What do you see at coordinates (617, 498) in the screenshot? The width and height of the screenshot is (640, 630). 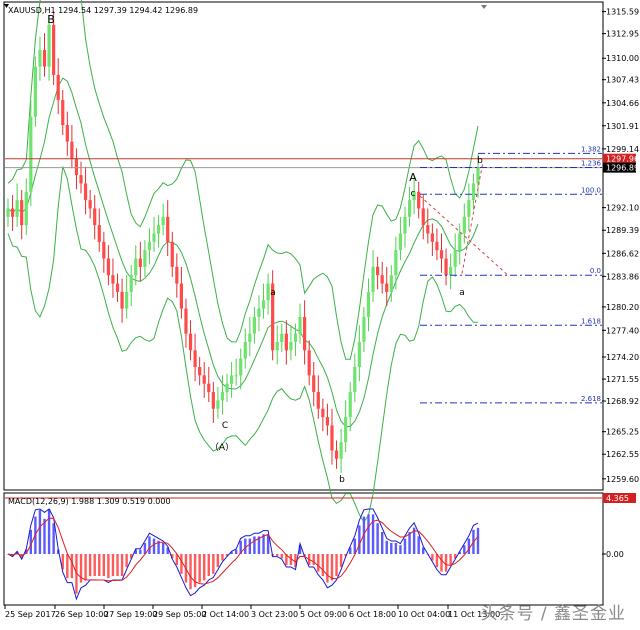 I see `macd-top-tag-label: 4.365` at bounding box center [617, 498].